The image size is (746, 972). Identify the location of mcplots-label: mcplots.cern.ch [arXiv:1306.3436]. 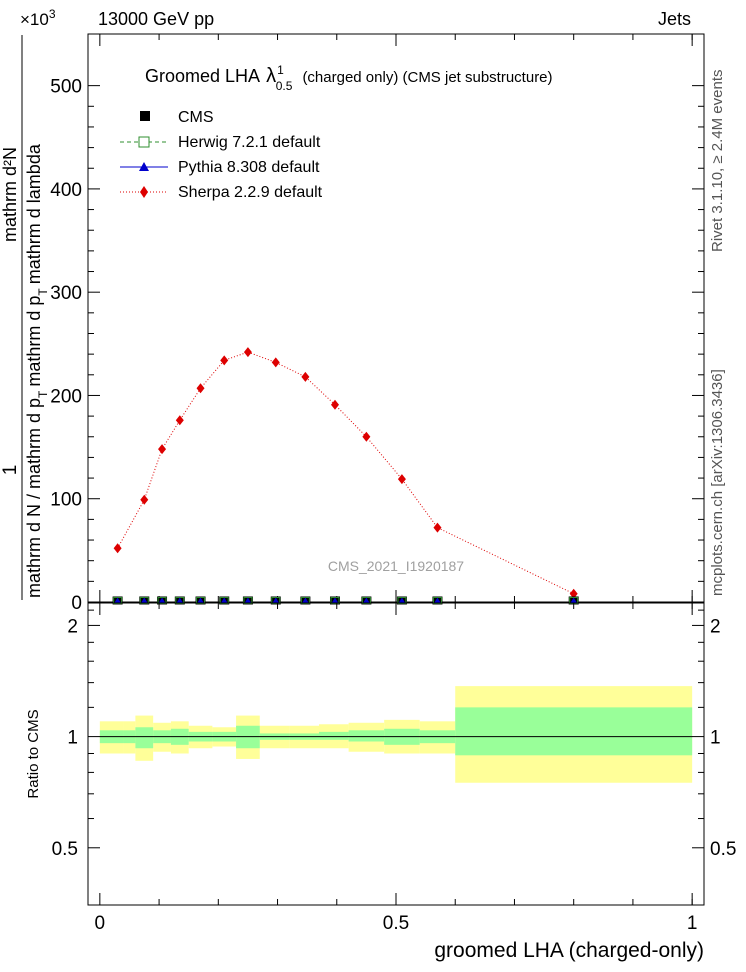
(717, 482).